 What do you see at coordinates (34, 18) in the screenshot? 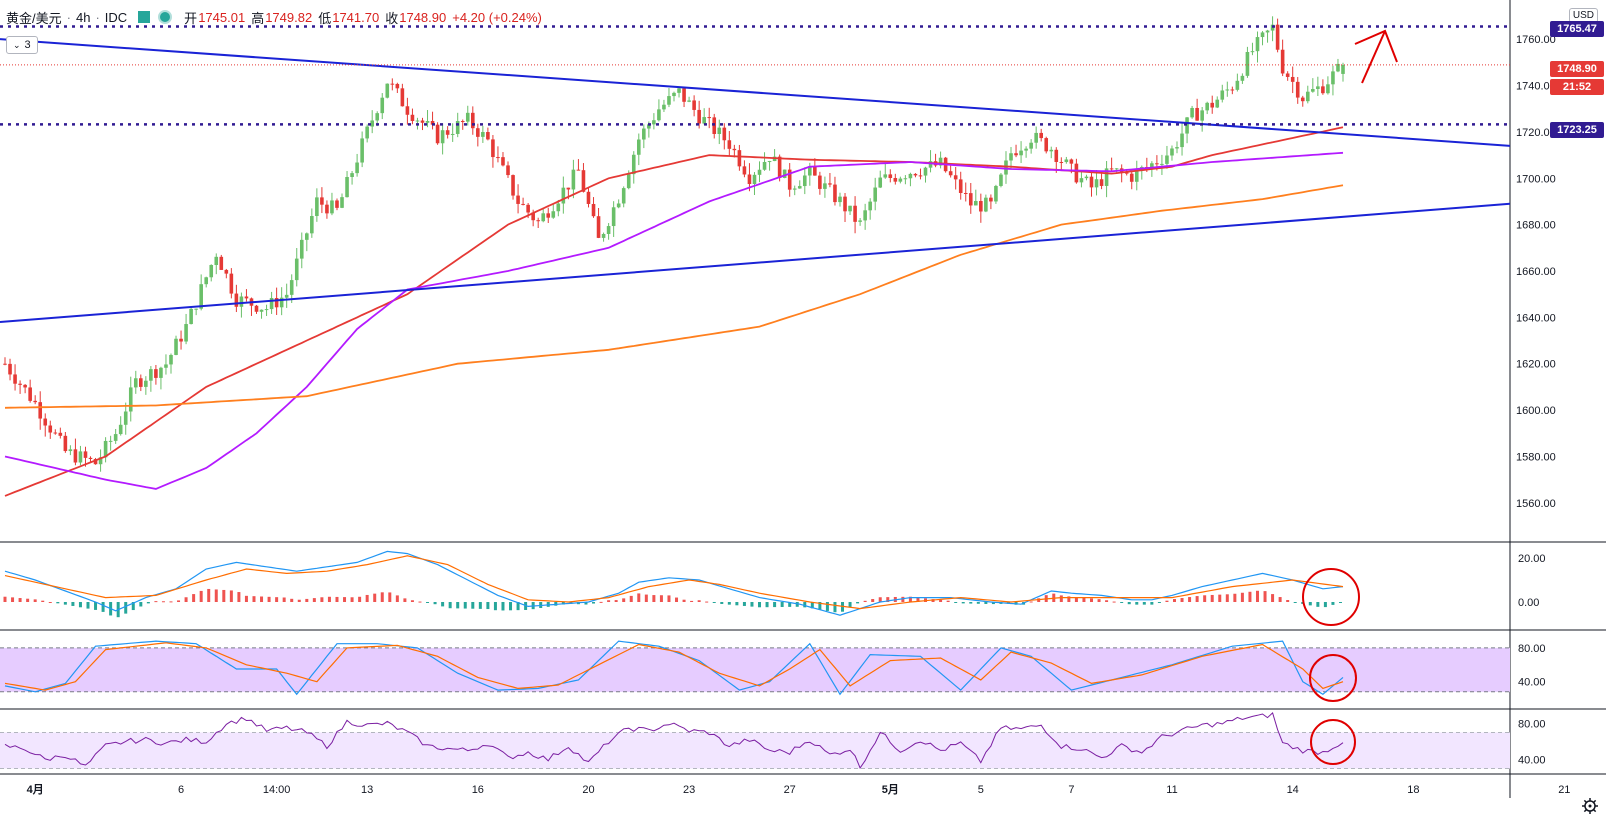
I see `symbol-name: 黄金/美元` at bounding box center [34, 18].